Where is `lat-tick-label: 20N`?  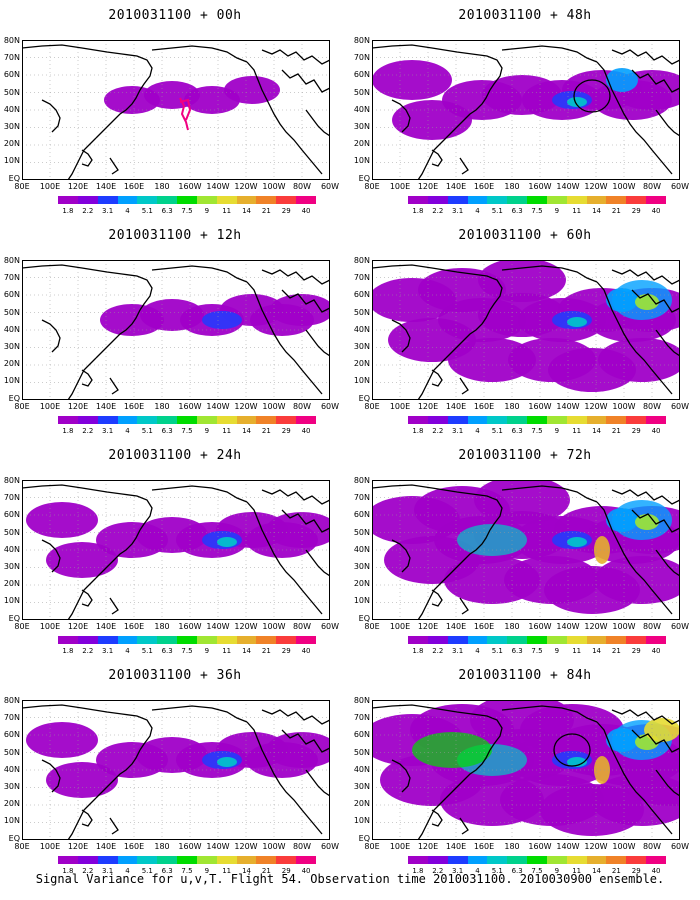
lat-tick-label: 20N is located at coordinates (11, 364).